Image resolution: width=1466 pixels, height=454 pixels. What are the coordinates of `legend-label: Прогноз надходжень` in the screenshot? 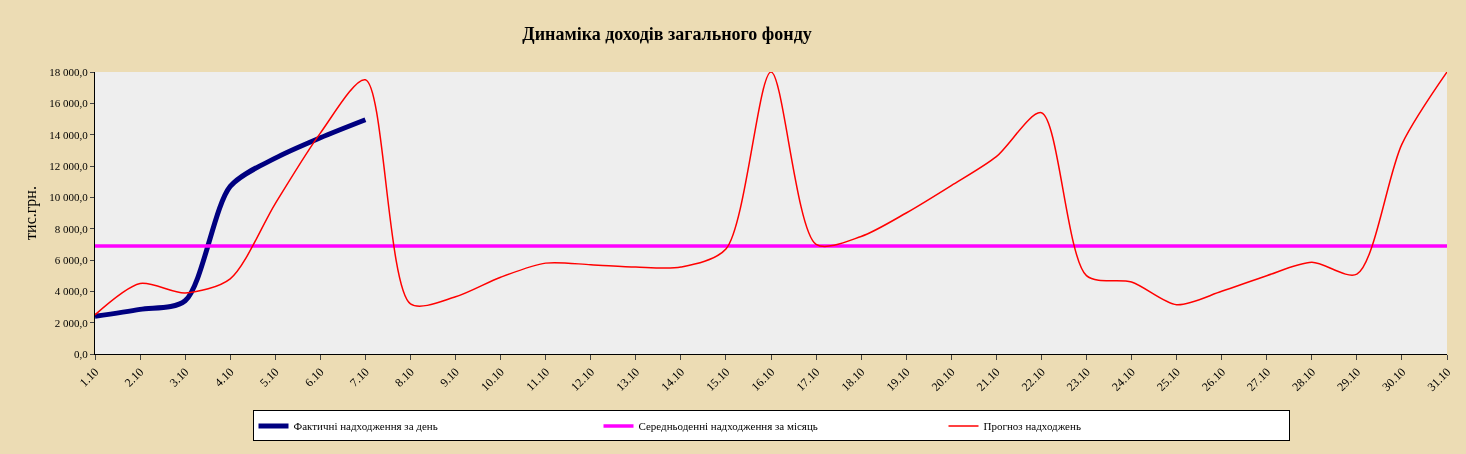 It's located at (1032, 426).